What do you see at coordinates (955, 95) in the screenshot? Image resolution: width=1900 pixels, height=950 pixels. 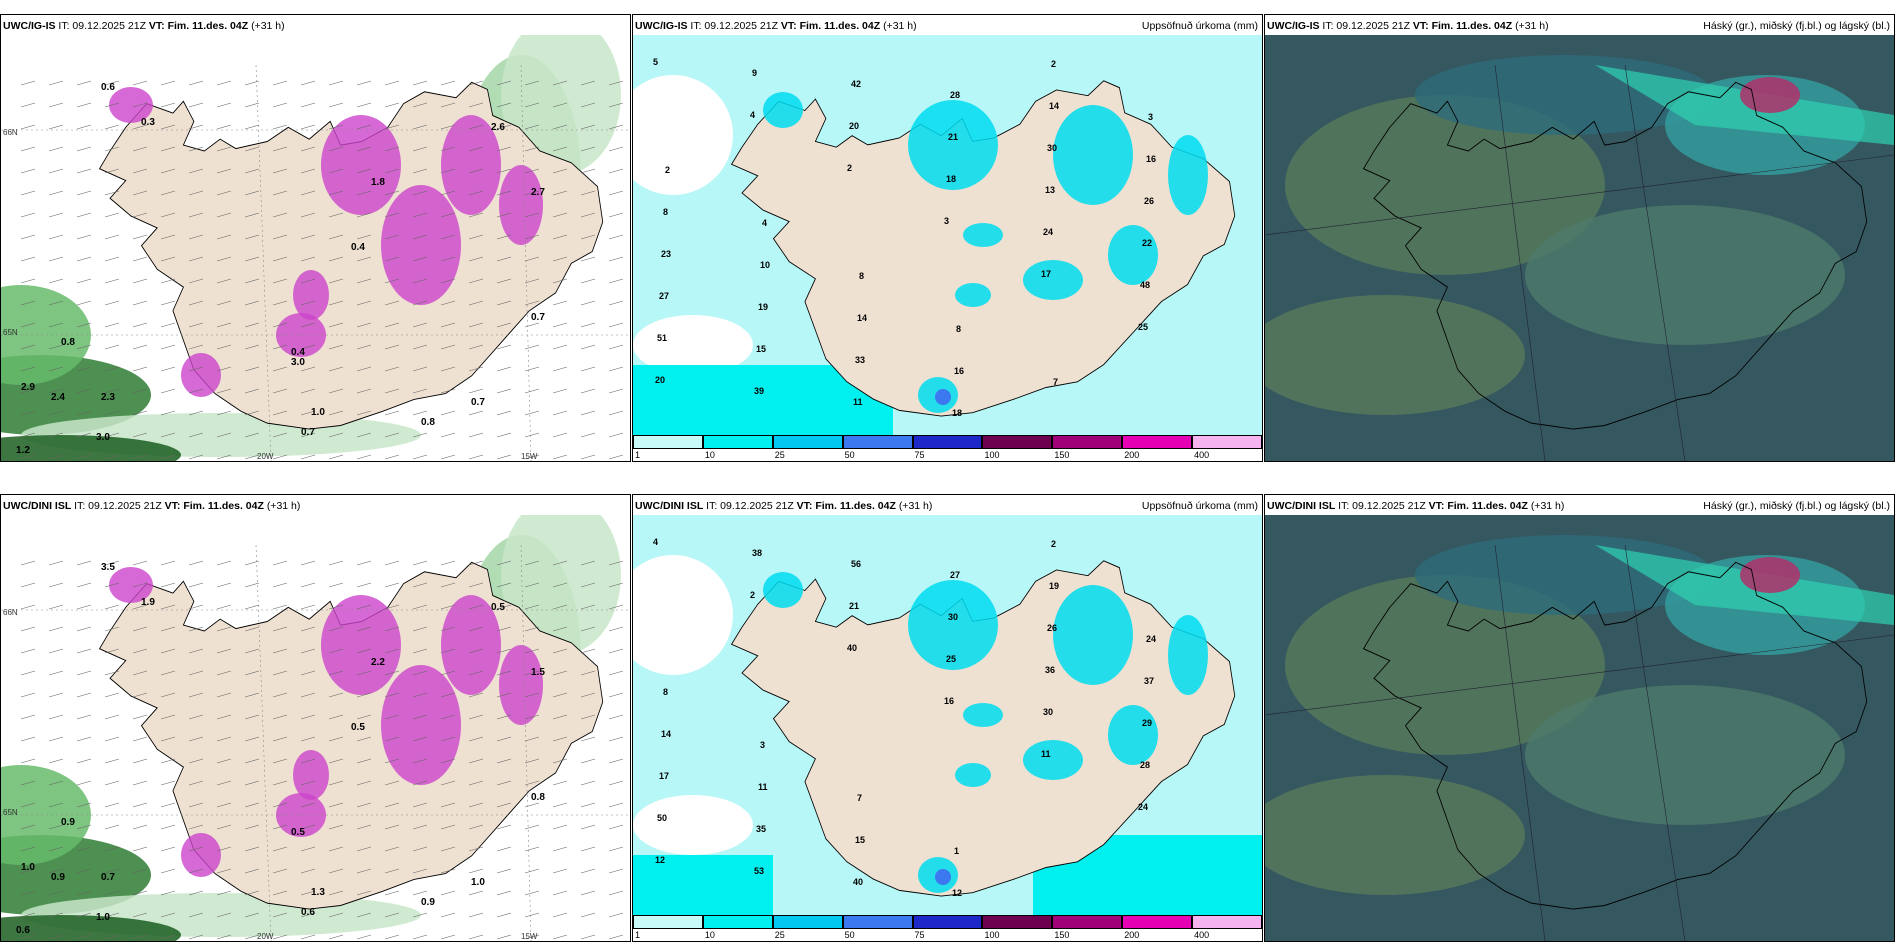 I see `precip-value-label: 28` at bounding box center [955, 95].